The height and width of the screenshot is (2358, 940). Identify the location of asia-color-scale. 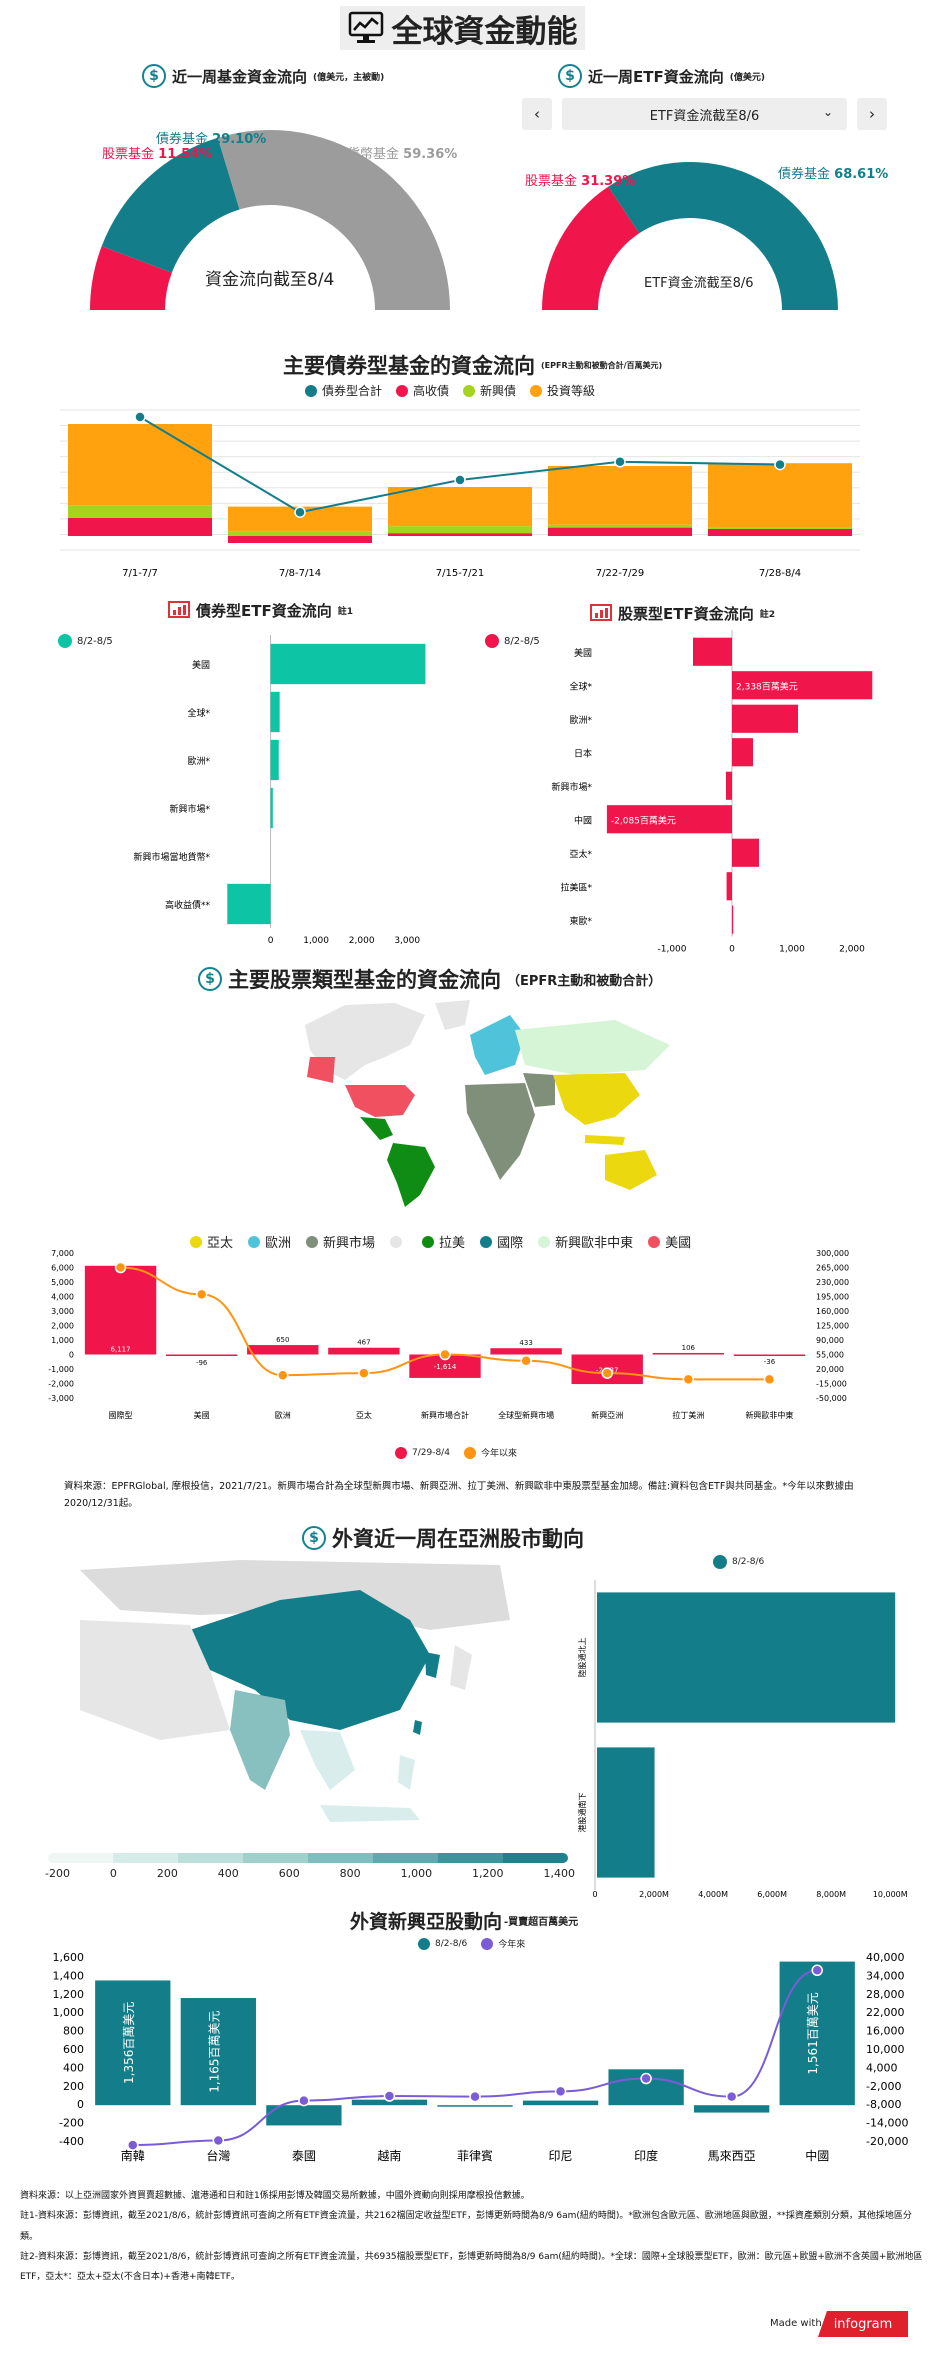
(308, 1858).